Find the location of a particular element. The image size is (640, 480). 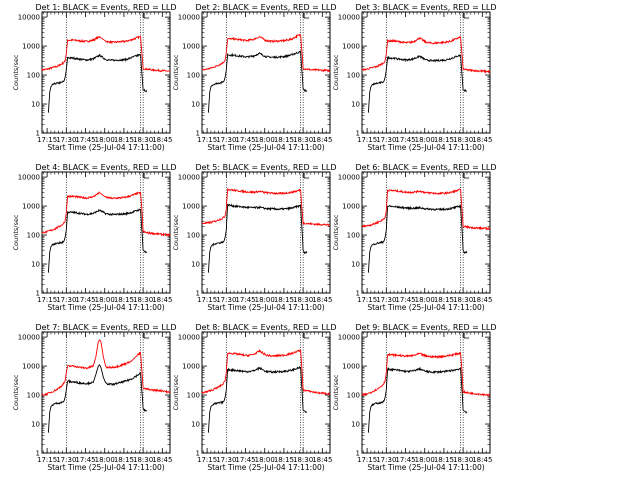

chart-title: Det 4: BLACK = Events, RED = LLD is located at coordinates (106, 167).